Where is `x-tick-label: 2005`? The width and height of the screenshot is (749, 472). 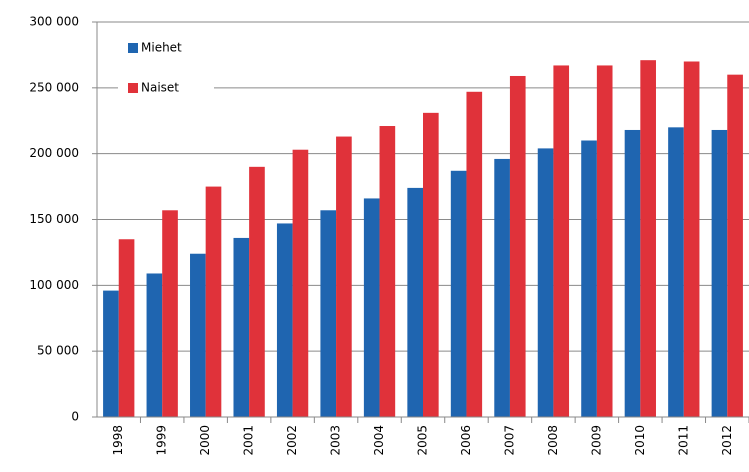 x-tick-label: 2005 is located at coordinates (423, 440).